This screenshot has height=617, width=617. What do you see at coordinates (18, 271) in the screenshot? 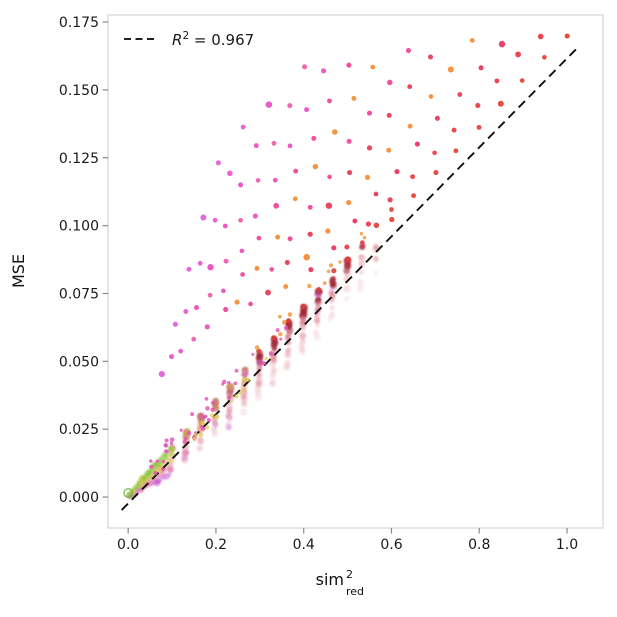
I see `y-axis-label: MSE` at bounding box center [18, 271].